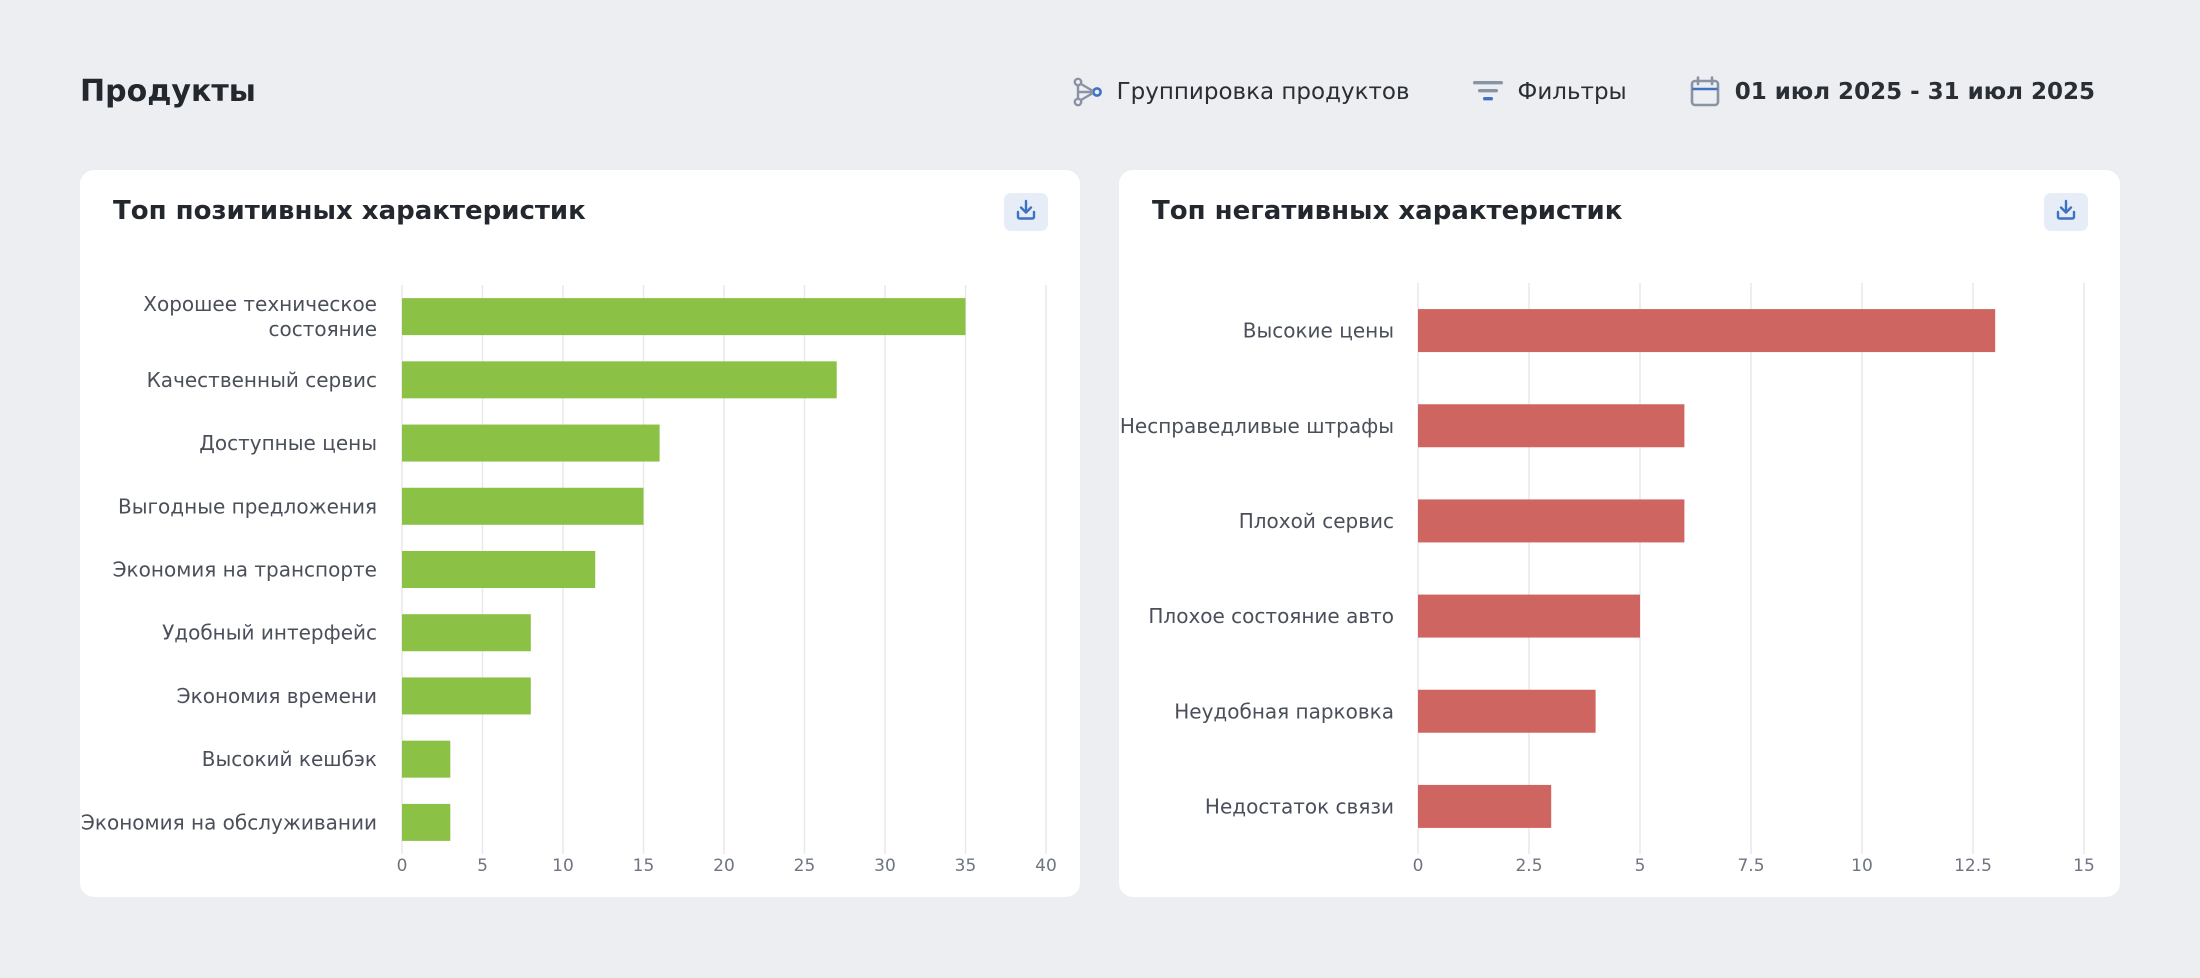  What do you see at coordinates (805, 866) in the screenshot?
I see `x-tick-label: 25` at bounding box center [805, 866].